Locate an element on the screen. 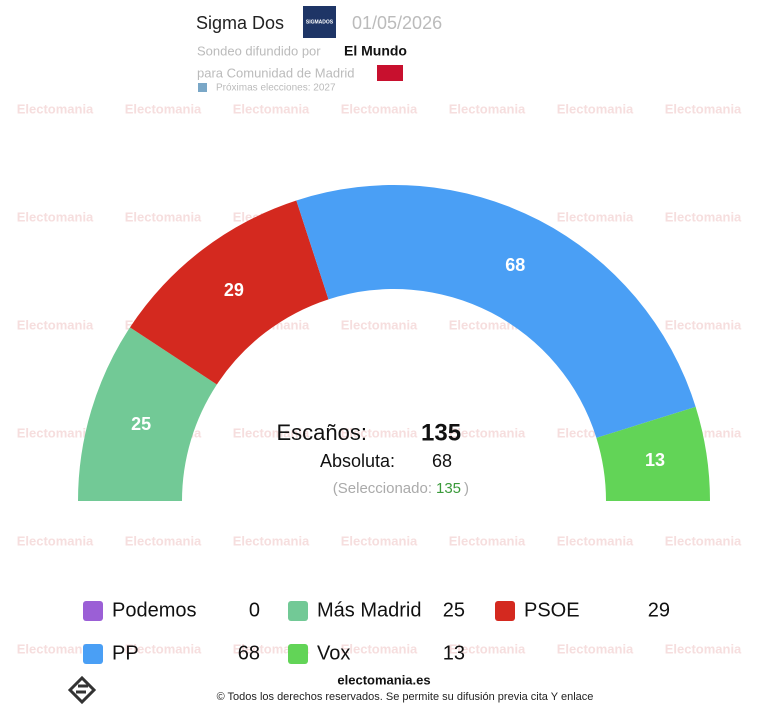 This screenshot has height=717, width=768. legend-name: Más Madrid is located at coordinates (369, 610).